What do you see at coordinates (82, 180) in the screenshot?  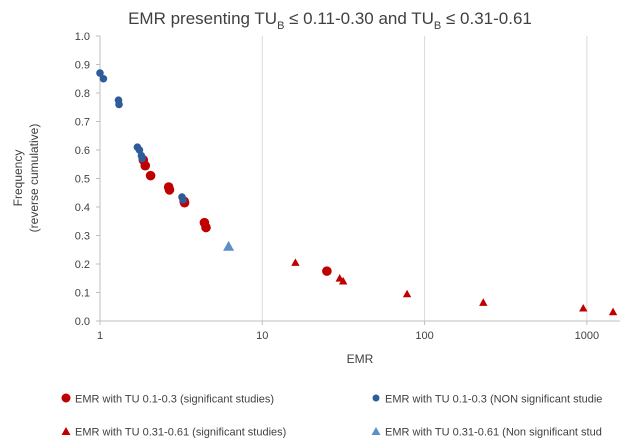 I see `y-tick-label: 0.5` at bounding box center [82, 180].